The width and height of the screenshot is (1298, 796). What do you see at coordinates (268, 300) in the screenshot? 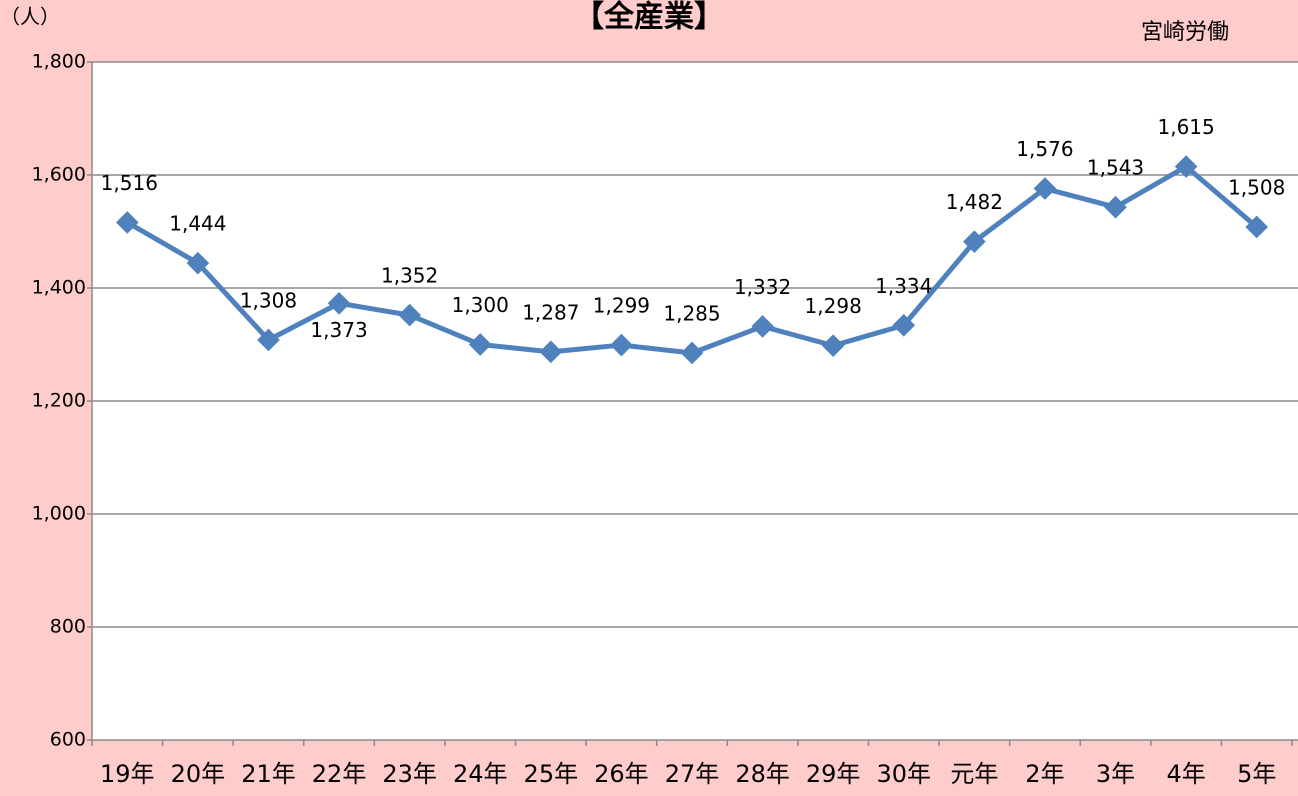
I see `data-label: 1,308` at bounding box center [268, 300].